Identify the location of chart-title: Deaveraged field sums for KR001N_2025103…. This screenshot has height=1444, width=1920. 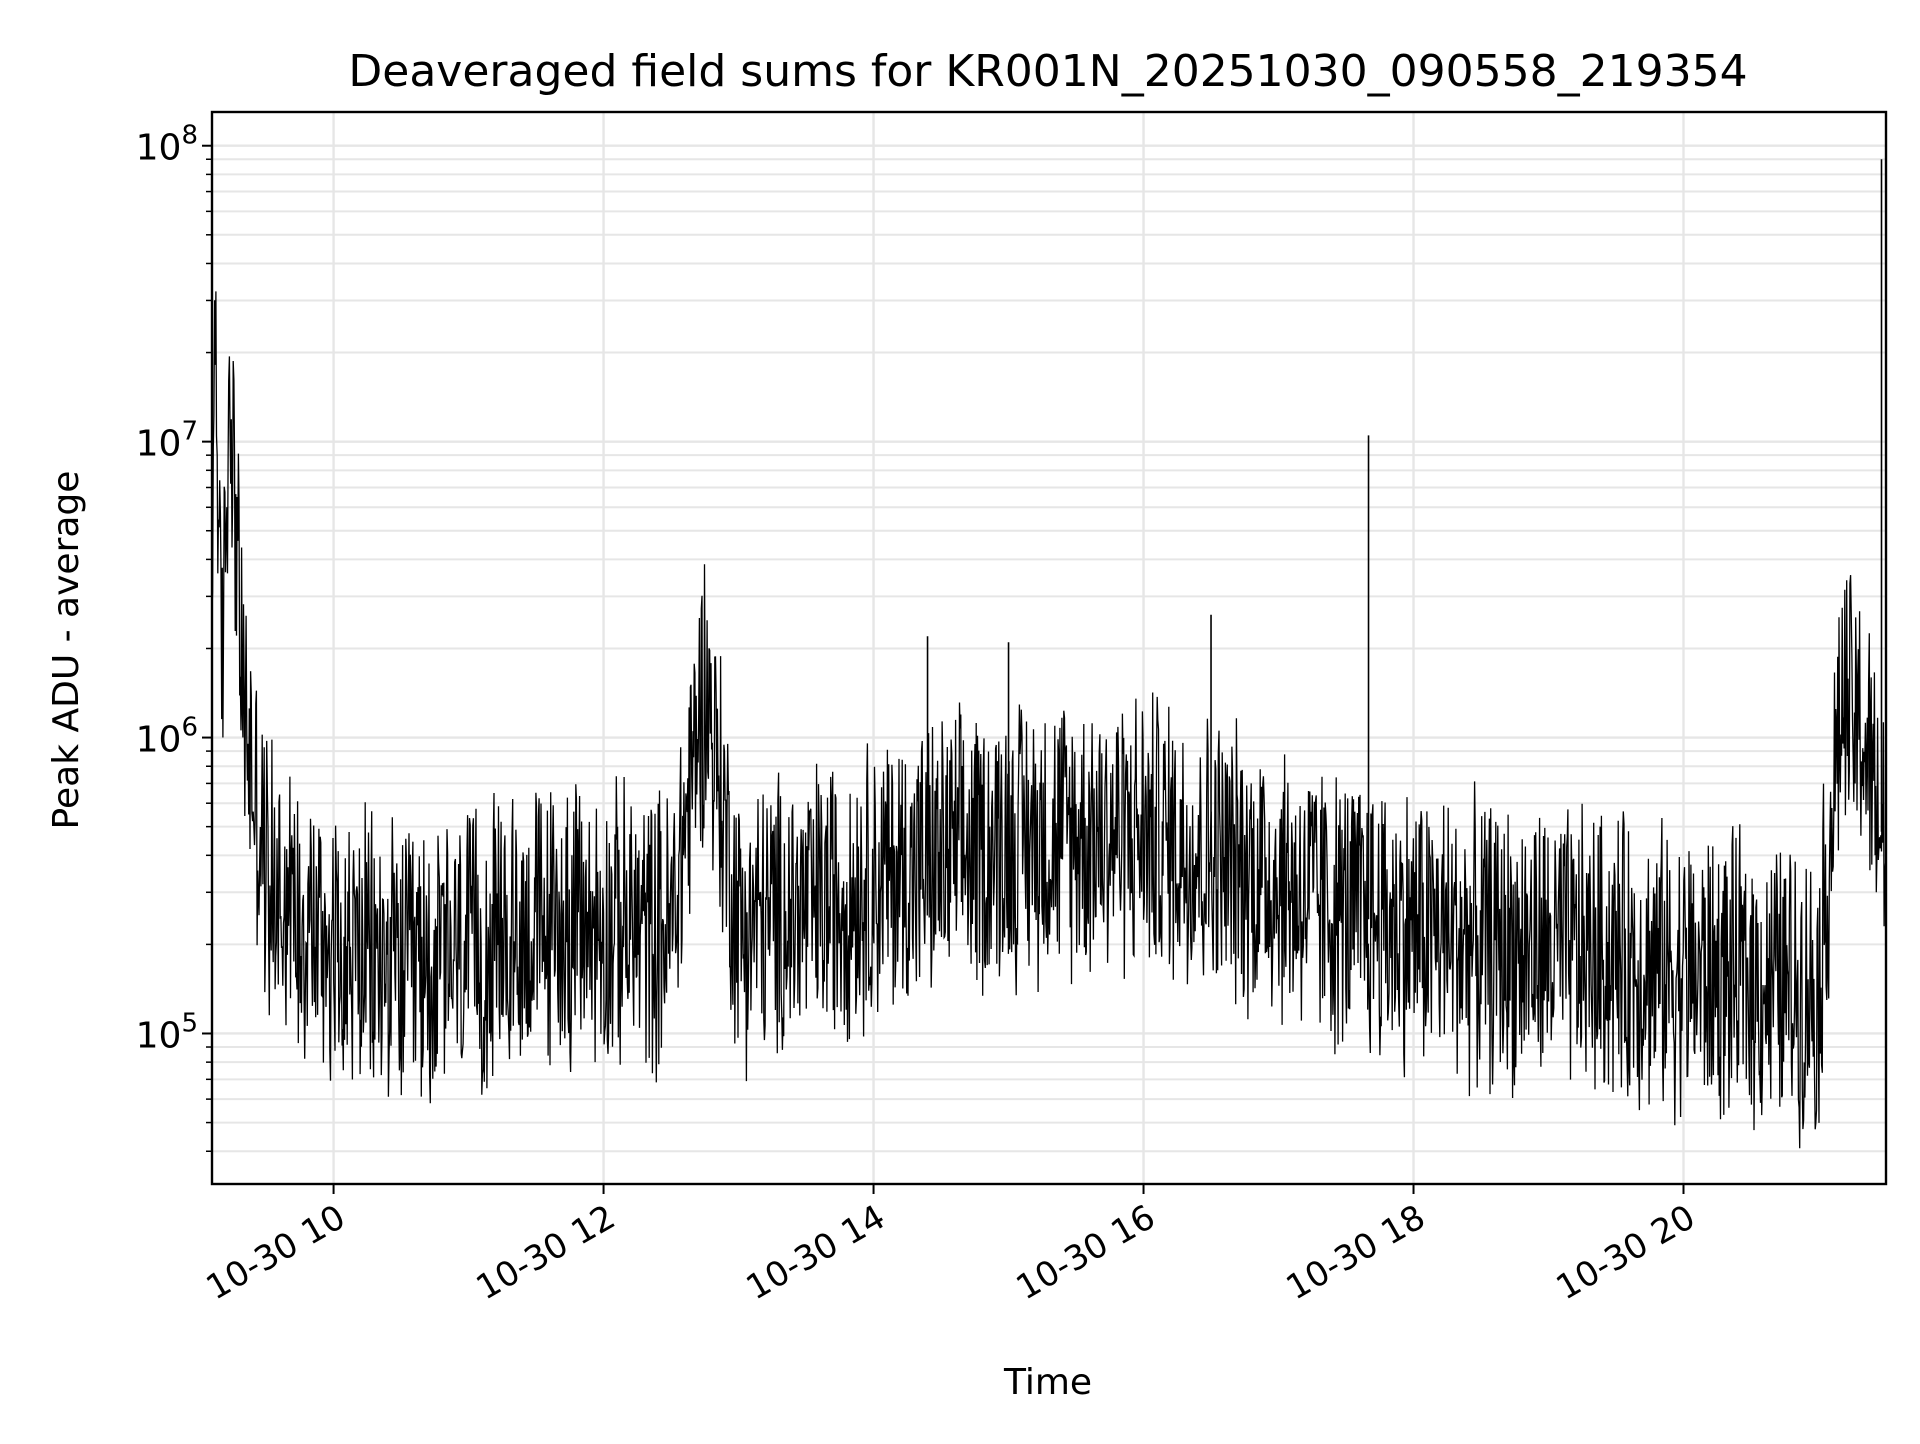
(1047, 71).